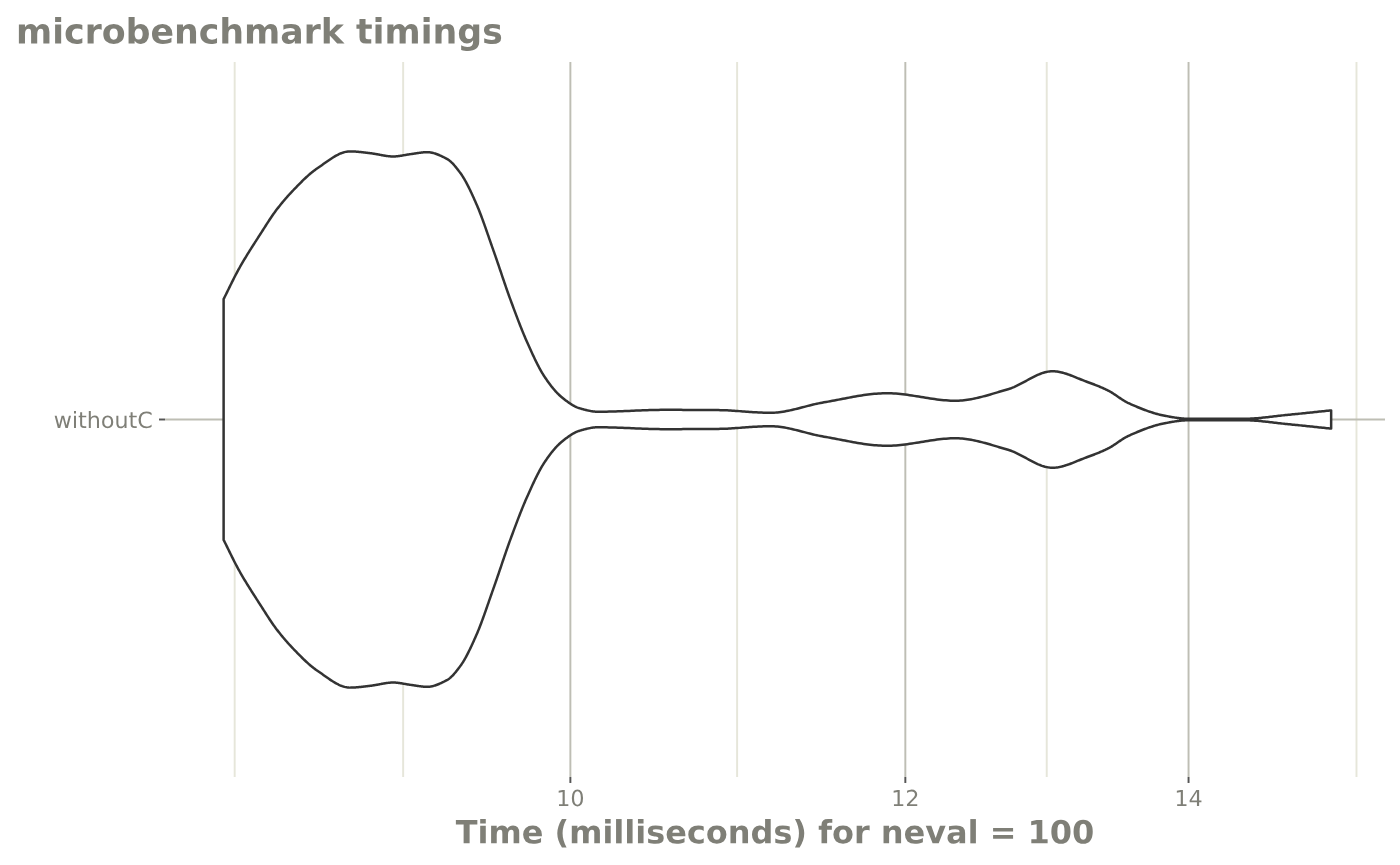 The image size is (1400, 865). What do you see at coordinates (1189, 798) in the screenshot?
I see `x-tick-label: 14` at bounding box center [1189, 798].